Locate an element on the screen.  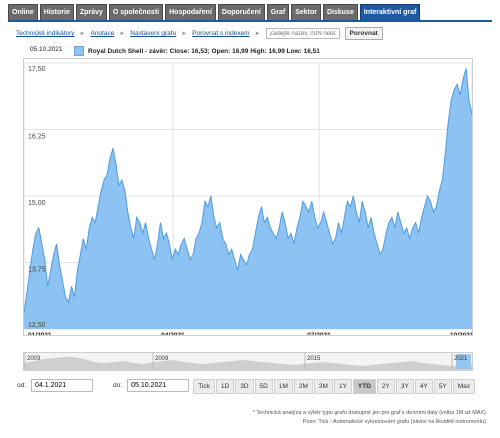
navigator-history is located at coordinates (248, 363).